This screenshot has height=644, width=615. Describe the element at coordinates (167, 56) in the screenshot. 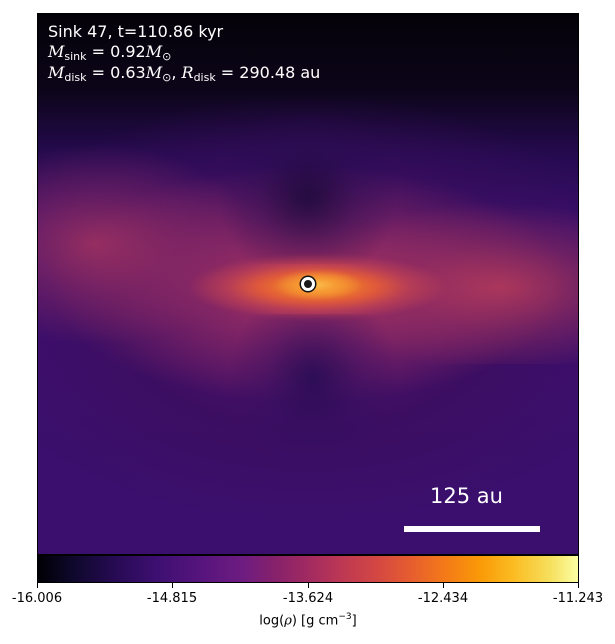

I see `m-sink-unit-subscript: ⊙` at that location.